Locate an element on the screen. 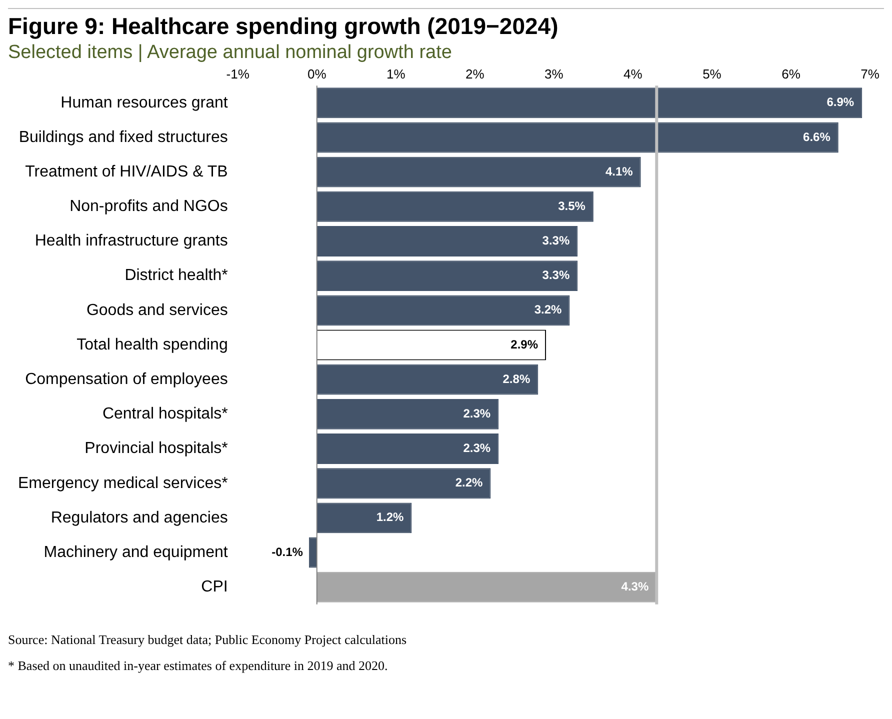 This screenshot has width=892, height=719. y-tick-label: Non-profits and NGOs is located at coordinates (149, 207).